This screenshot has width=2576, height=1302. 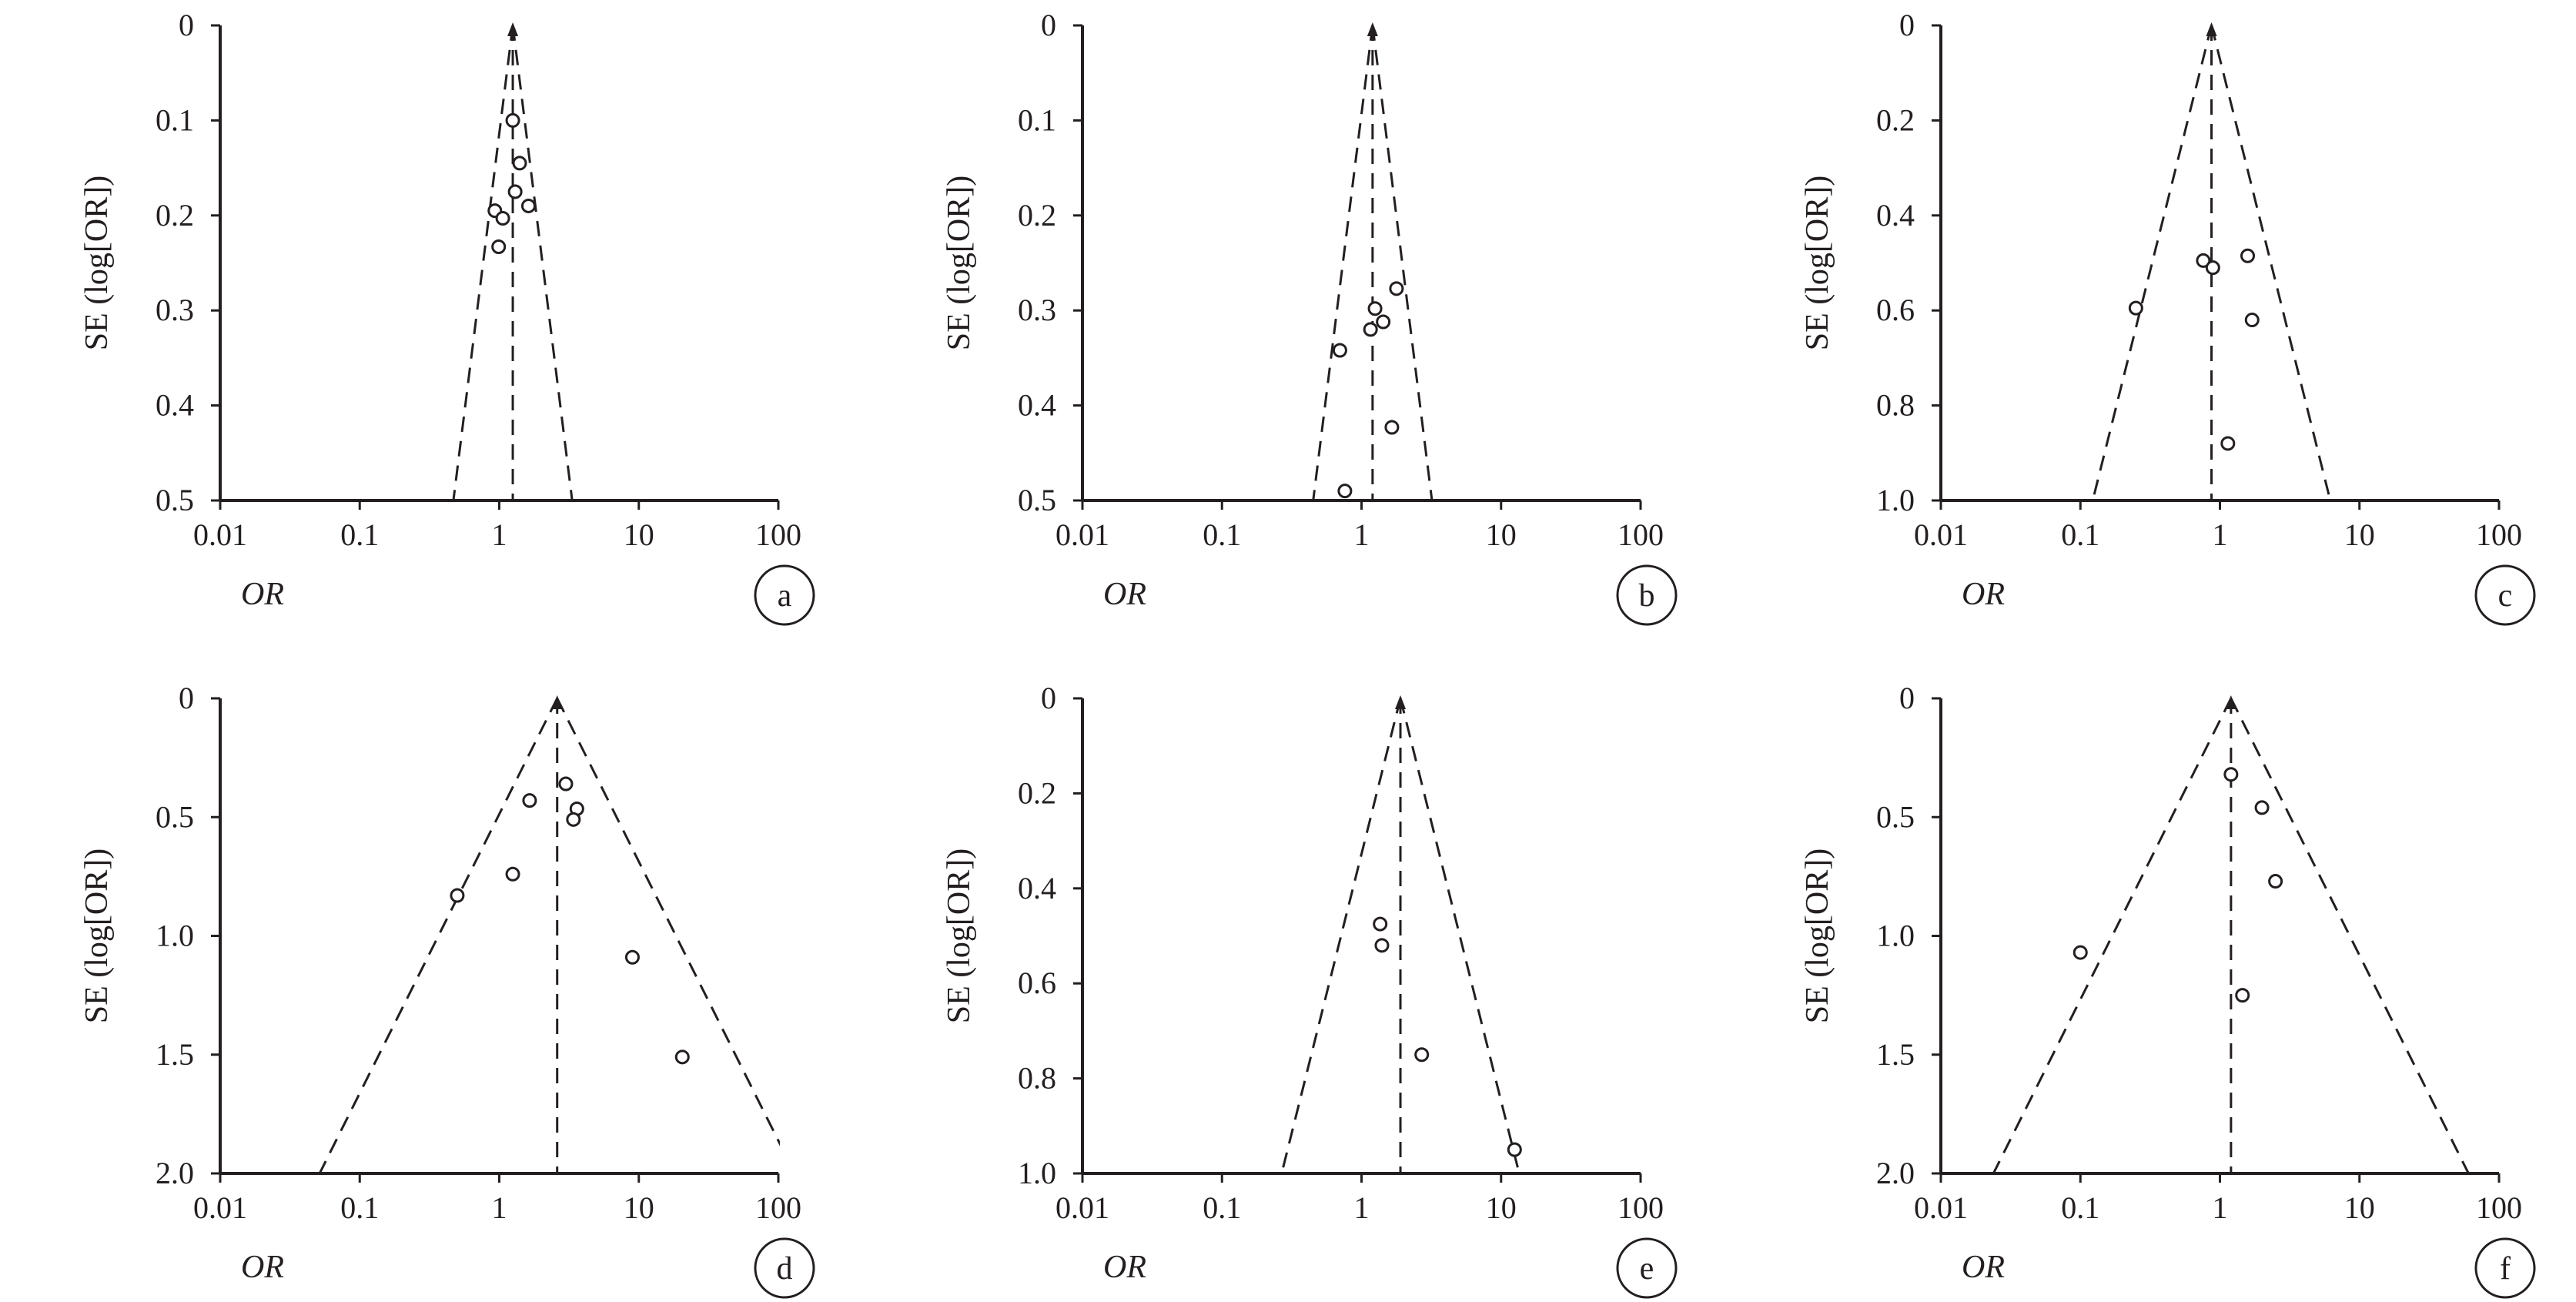 I want to click on panel-badge-label: b, so click(x=1647, y=596).